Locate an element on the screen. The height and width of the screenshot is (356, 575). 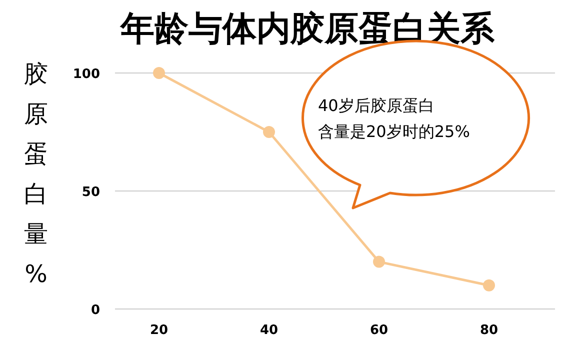
x-tick-label: 40 is located at coordinates (269, 330).